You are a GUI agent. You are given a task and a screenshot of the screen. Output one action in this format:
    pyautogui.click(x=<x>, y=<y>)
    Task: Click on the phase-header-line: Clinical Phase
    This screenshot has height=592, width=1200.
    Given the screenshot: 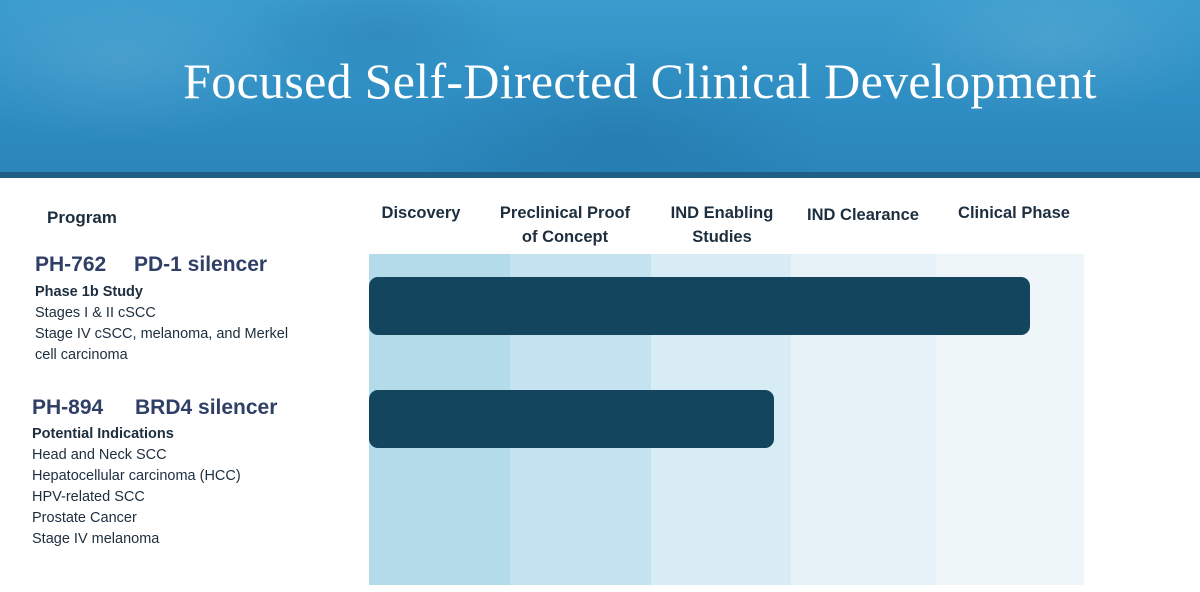 What is the action you would take?
    pyautogui.click(x=1014, y=213)
    